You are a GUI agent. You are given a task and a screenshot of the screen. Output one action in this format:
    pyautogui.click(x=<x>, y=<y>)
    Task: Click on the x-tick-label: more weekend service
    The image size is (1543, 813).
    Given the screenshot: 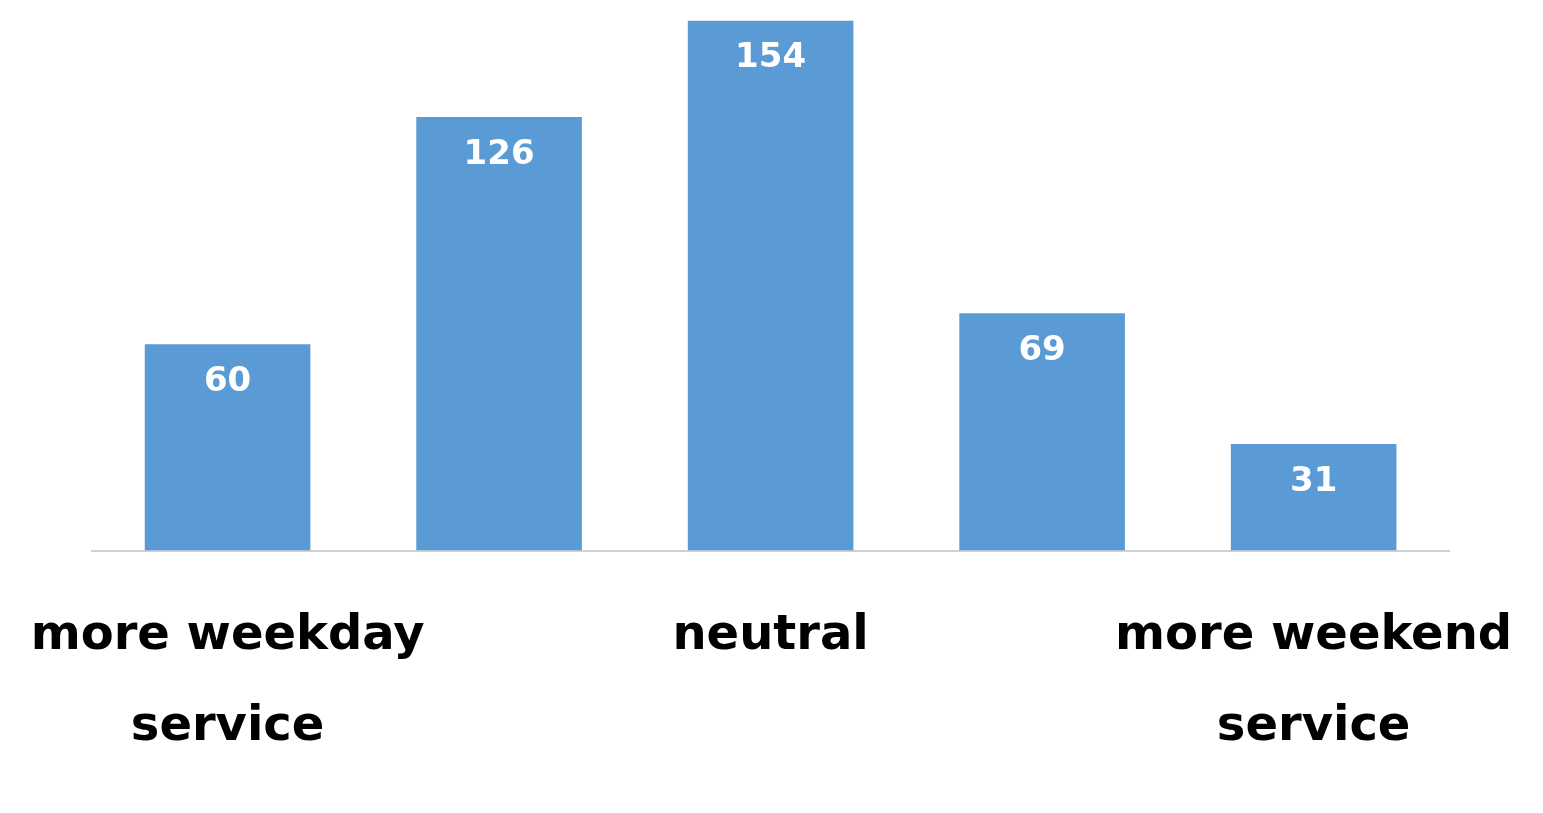 What is the action you would take?
    pyautogui.click(x=1314, y=677)
    